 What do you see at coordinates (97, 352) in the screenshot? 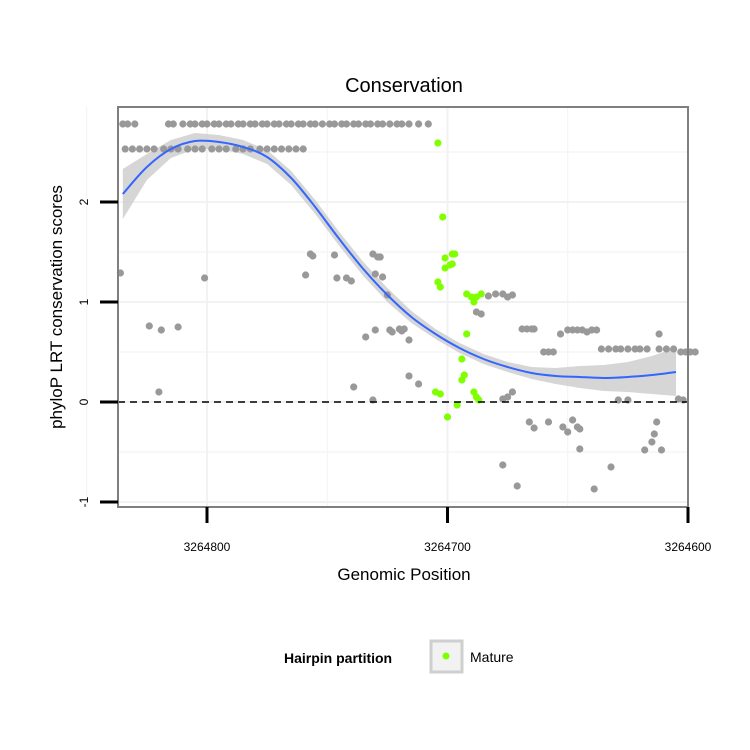
I see `y-axis: -1 0 1 2` at bounding box center [97, 352].